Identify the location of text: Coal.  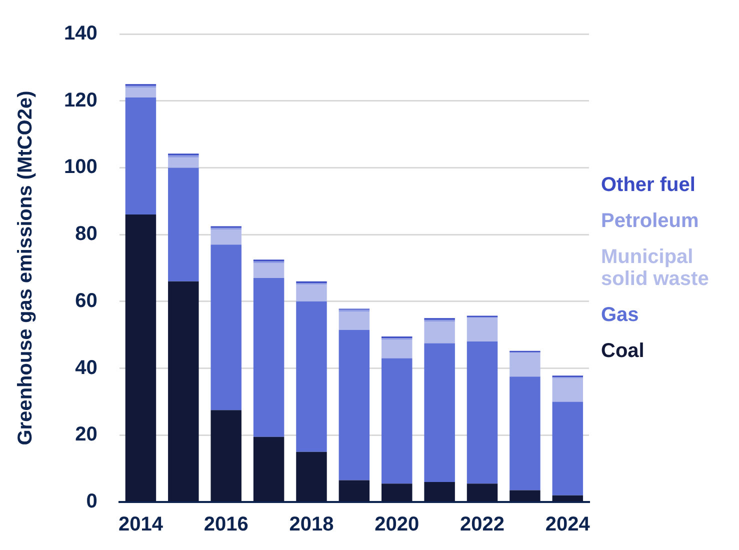
(623, 351).